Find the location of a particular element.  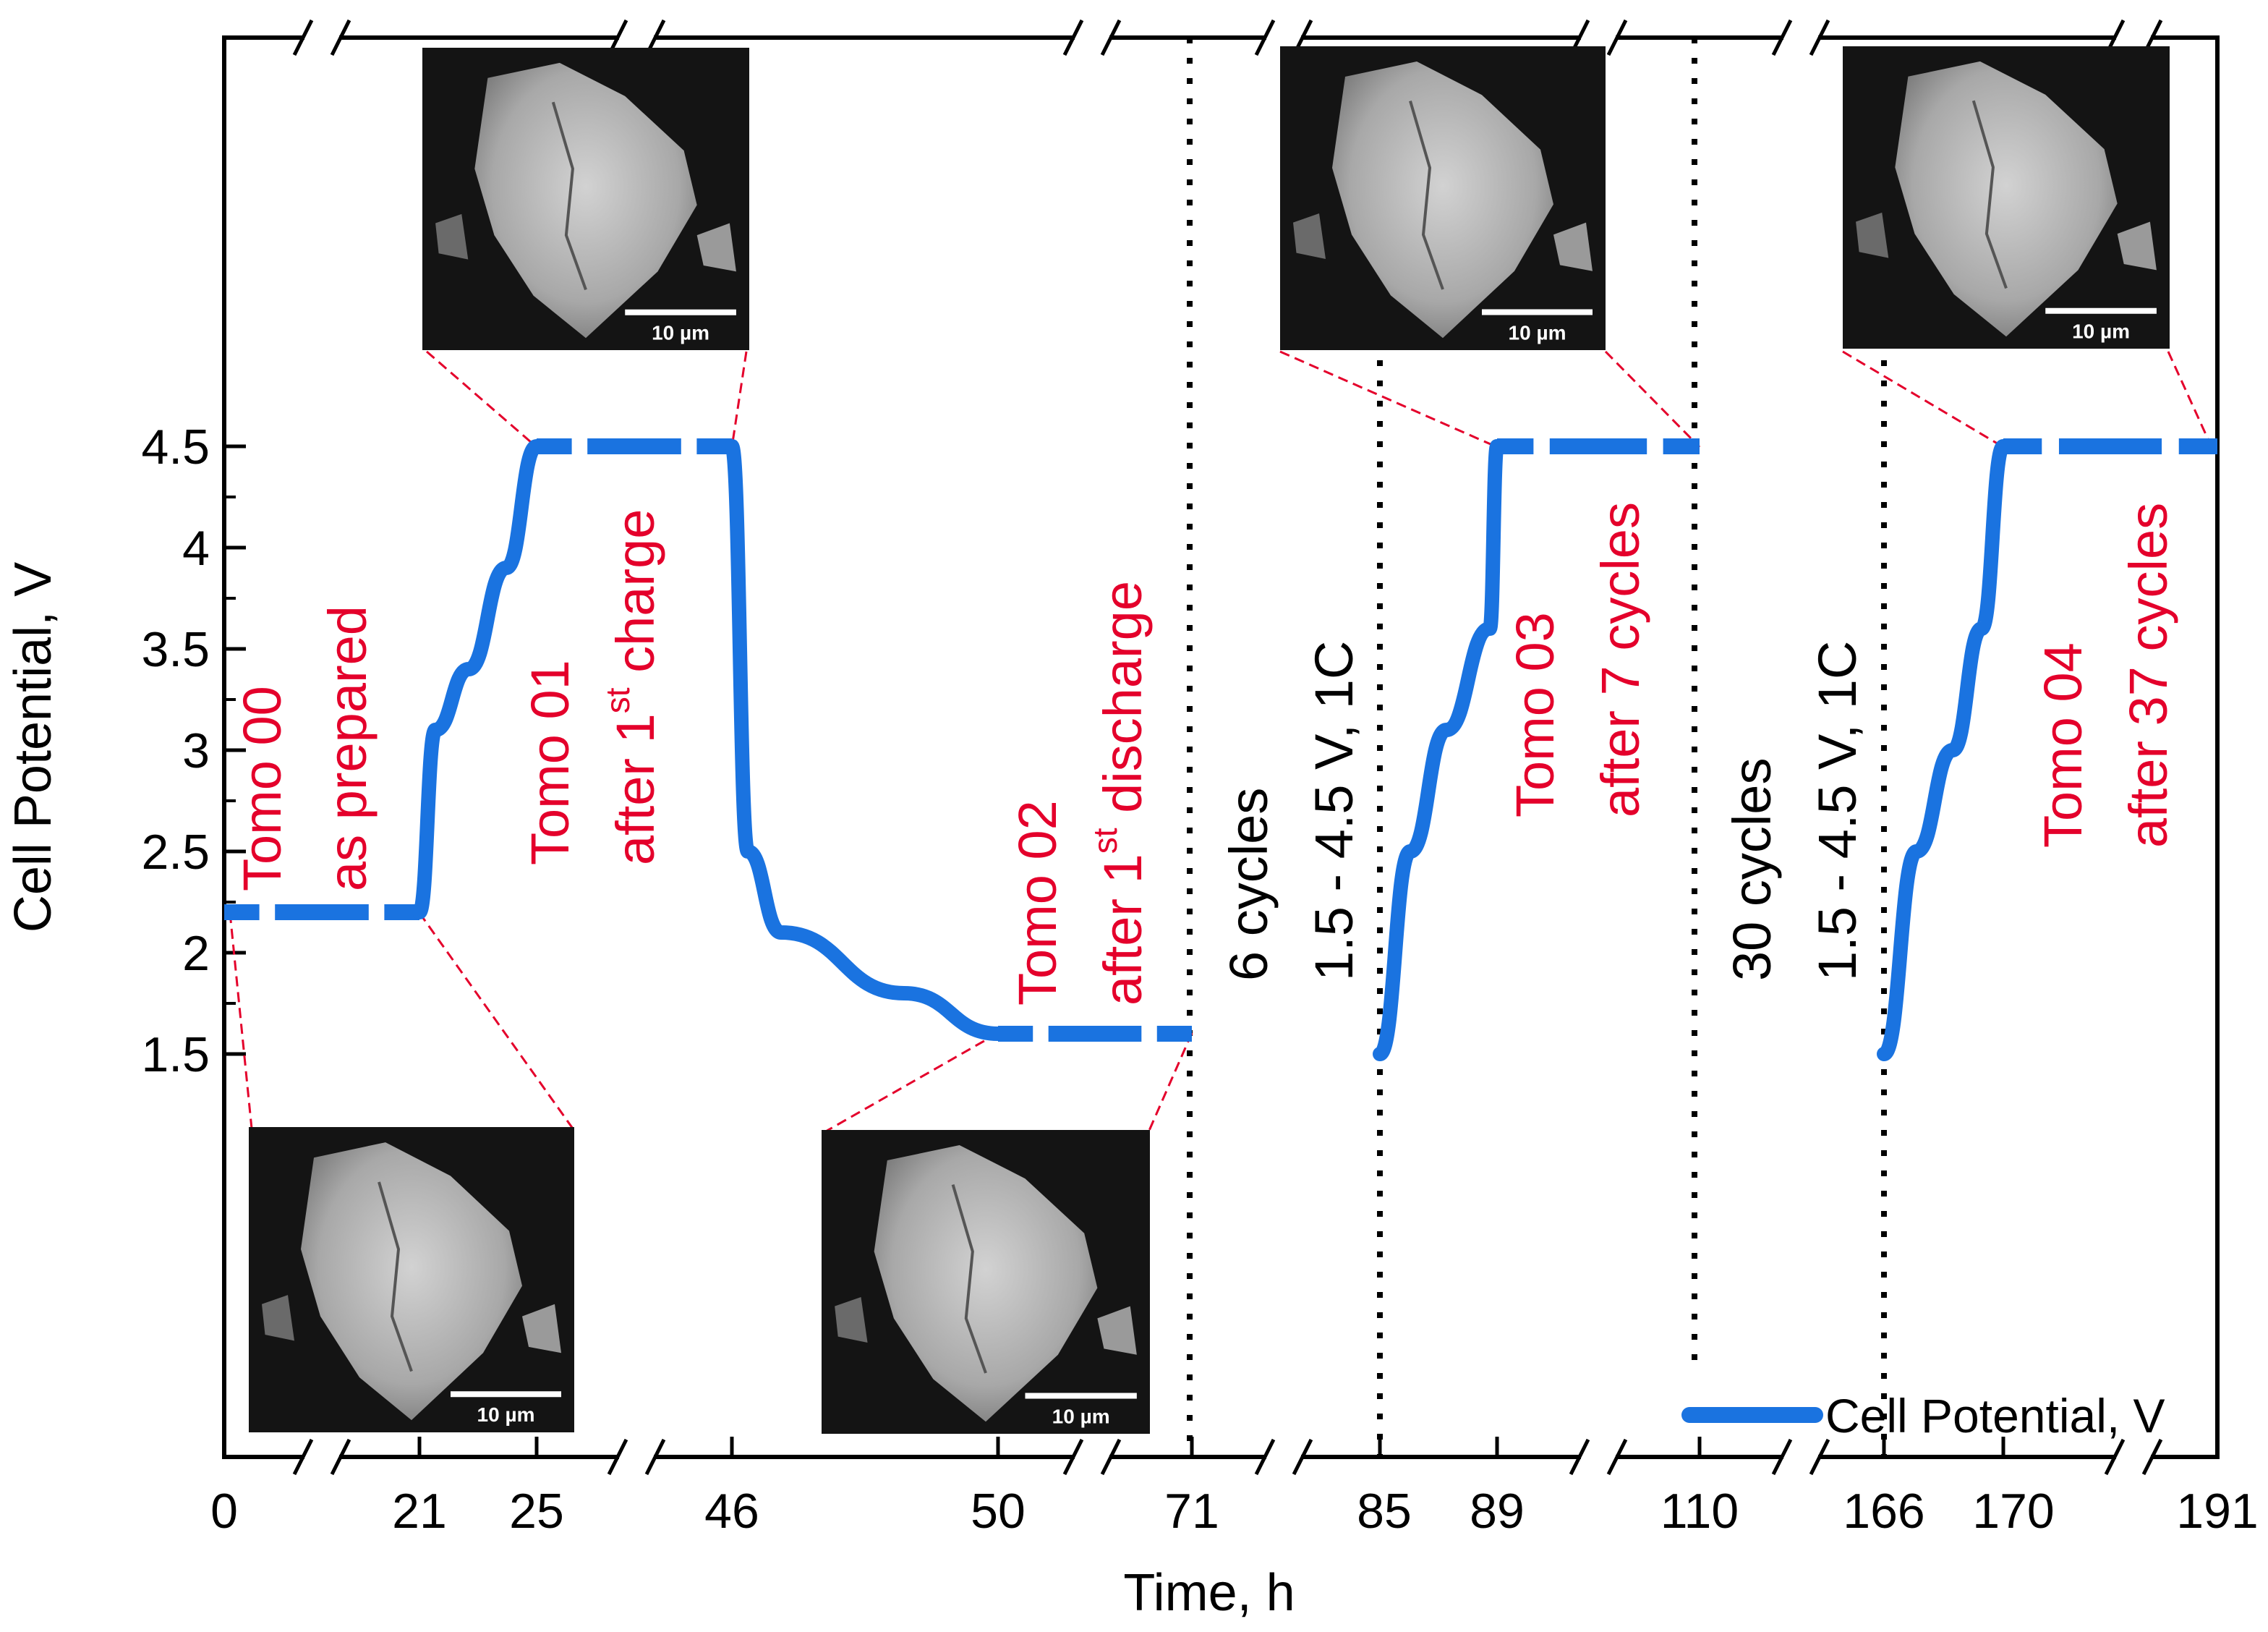

annotation-2: Tomo 01 after 1st charge is located at coordinates (592, 687).